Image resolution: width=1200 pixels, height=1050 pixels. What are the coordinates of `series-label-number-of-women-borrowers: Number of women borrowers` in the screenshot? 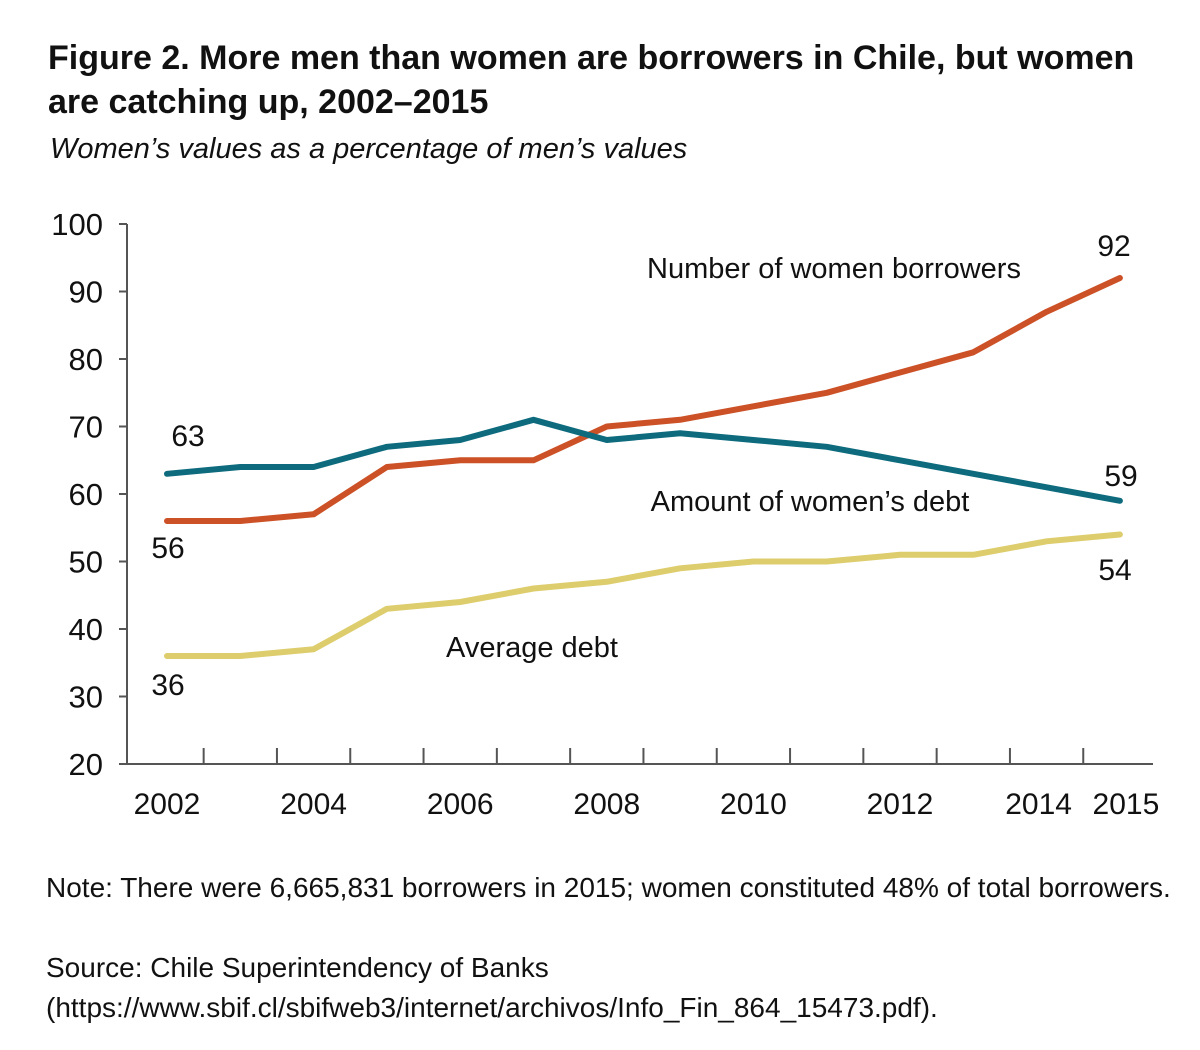 It's located at (834, 269).